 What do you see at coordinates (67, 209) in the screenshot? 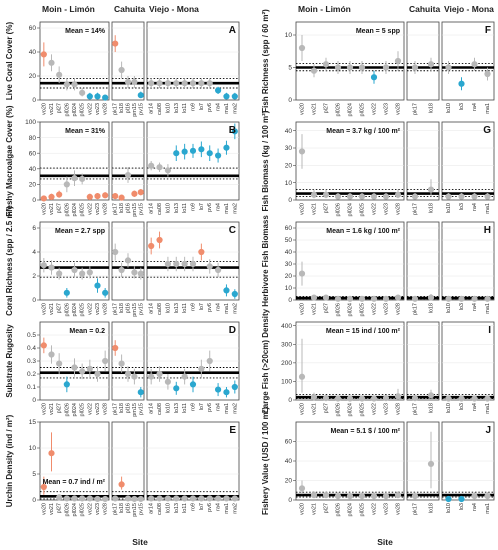
I see `x-tick-label-b: pl026` at bounding box center [67, 209].